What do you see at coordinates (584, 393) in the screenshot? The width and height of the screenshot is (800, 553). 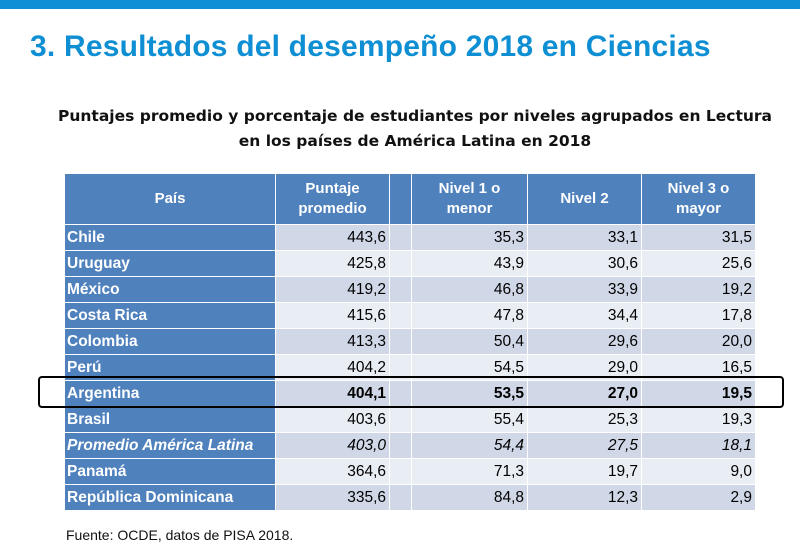 I see `level-2-cell: 27,0` at bounding box center [584, 393].